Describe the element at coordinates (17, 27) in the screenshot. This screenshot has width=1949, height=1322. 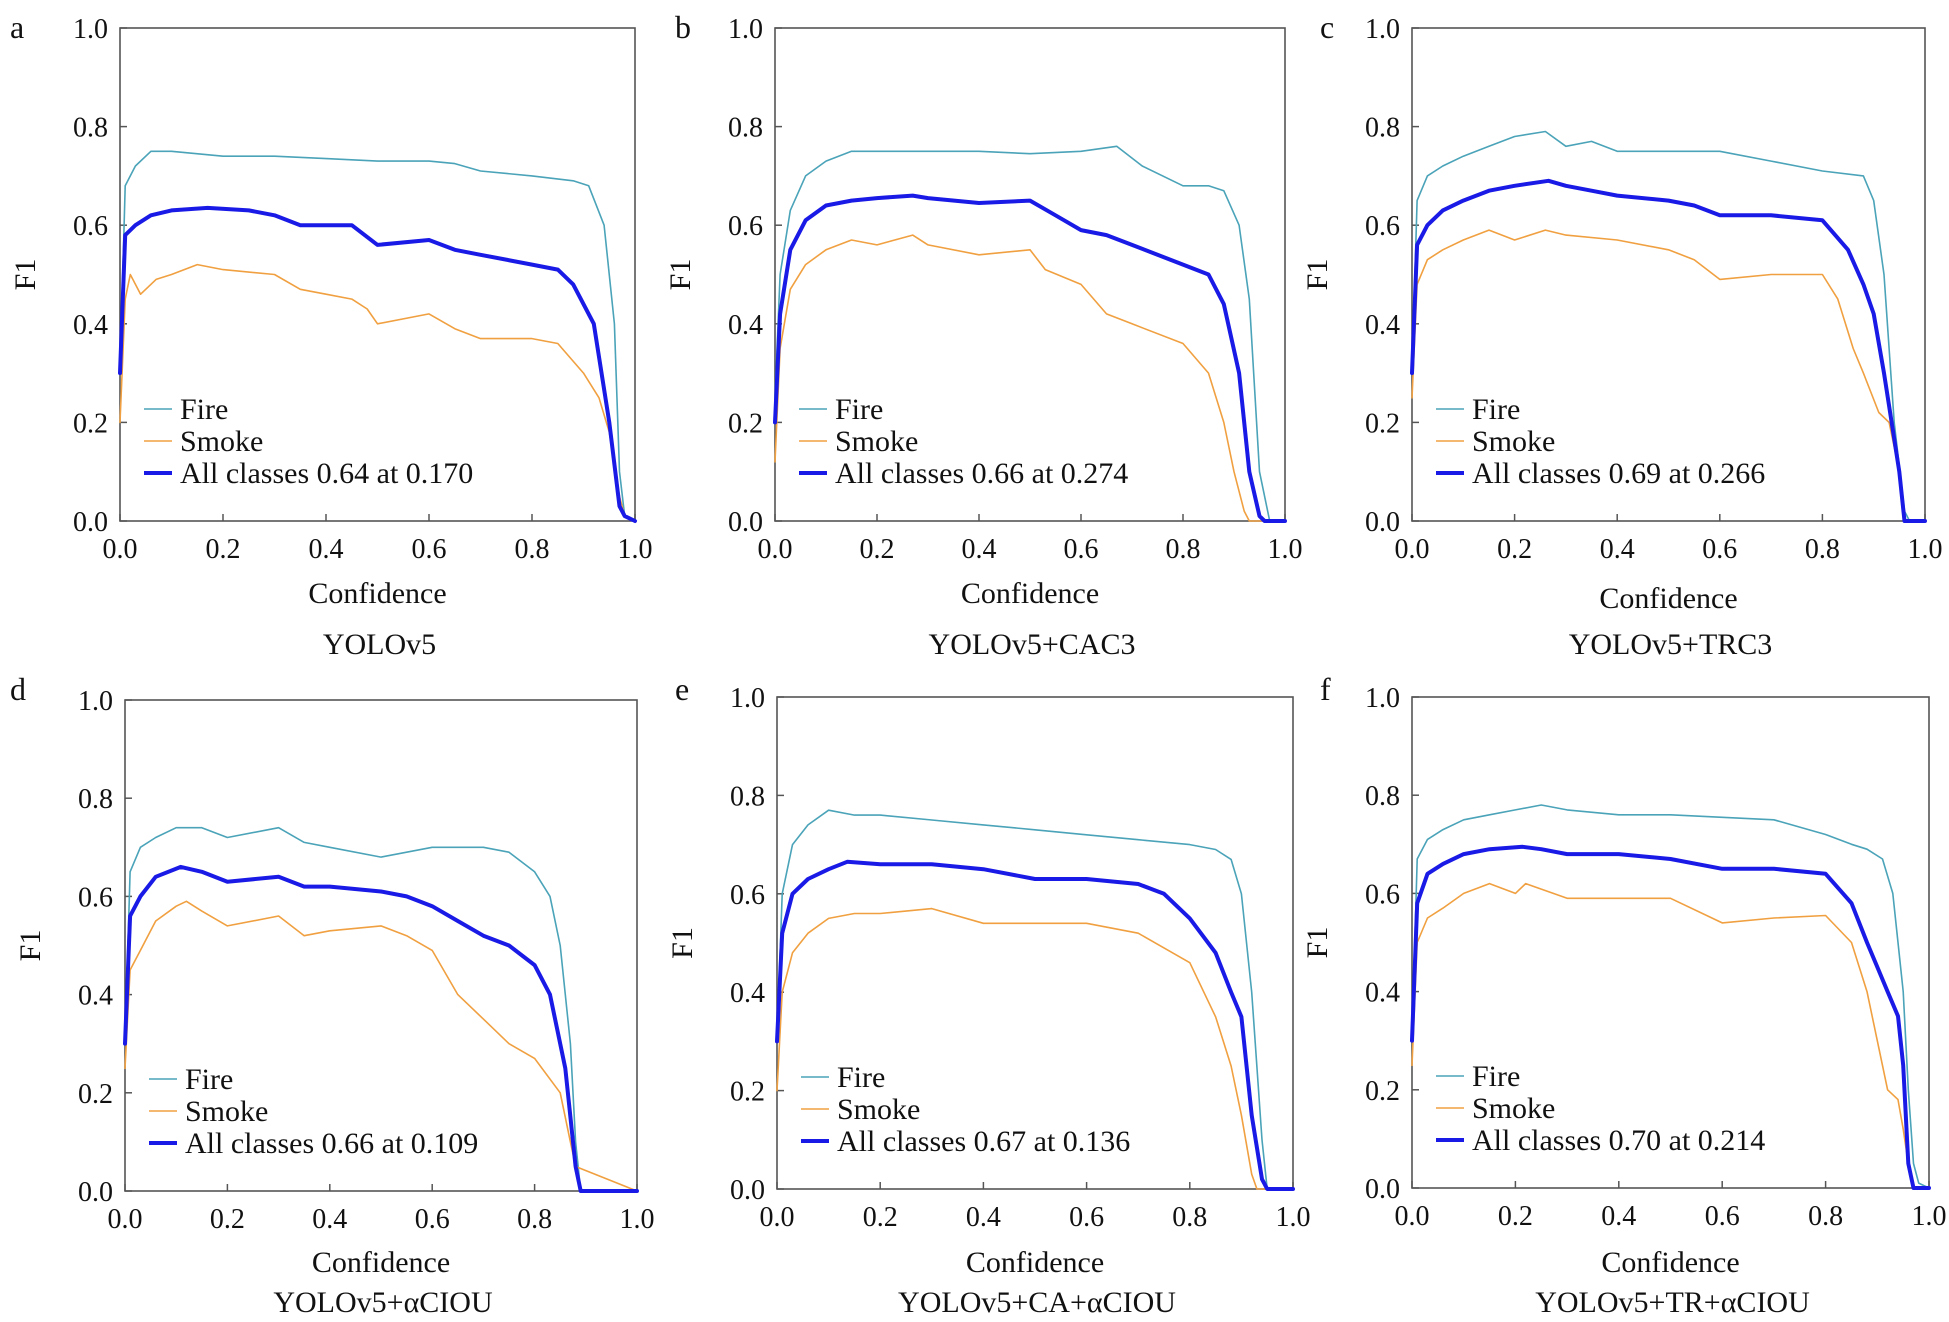
I see `panel-letter: a` at that location.